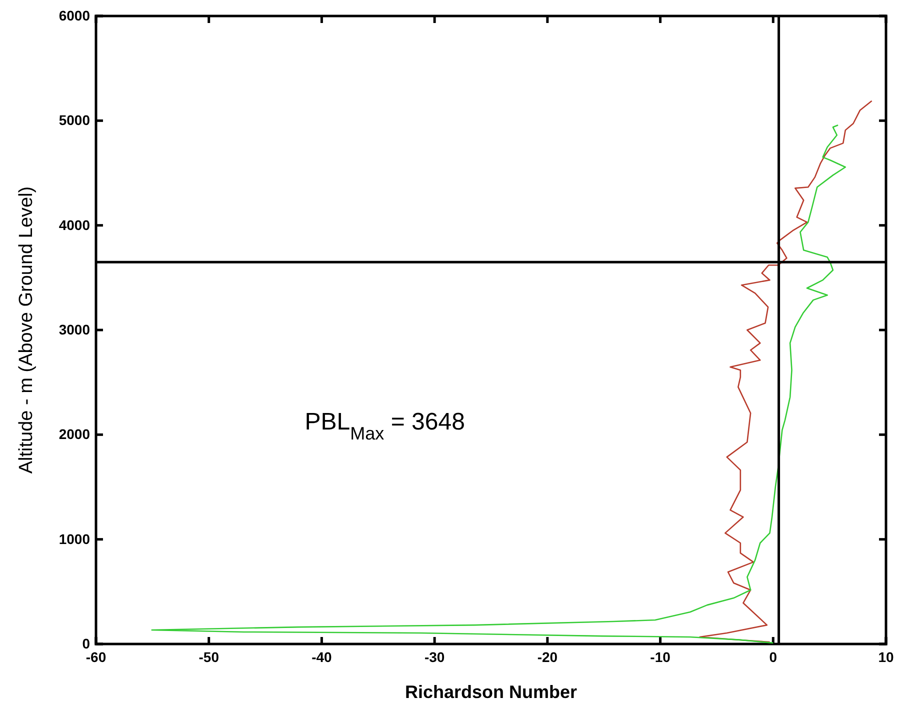 The height and width of the screenshot is (712, 906). Describe the element at coordinates (547, 656) in the screenshot. I see `x-tick-label: -20` at that location.